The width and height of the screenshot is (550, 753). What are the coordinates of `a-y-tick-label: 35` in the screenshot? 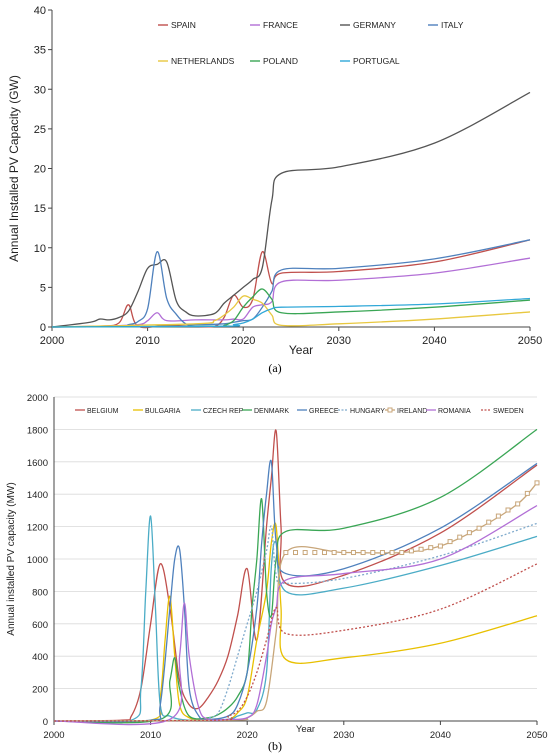 It's located at (40, 51).